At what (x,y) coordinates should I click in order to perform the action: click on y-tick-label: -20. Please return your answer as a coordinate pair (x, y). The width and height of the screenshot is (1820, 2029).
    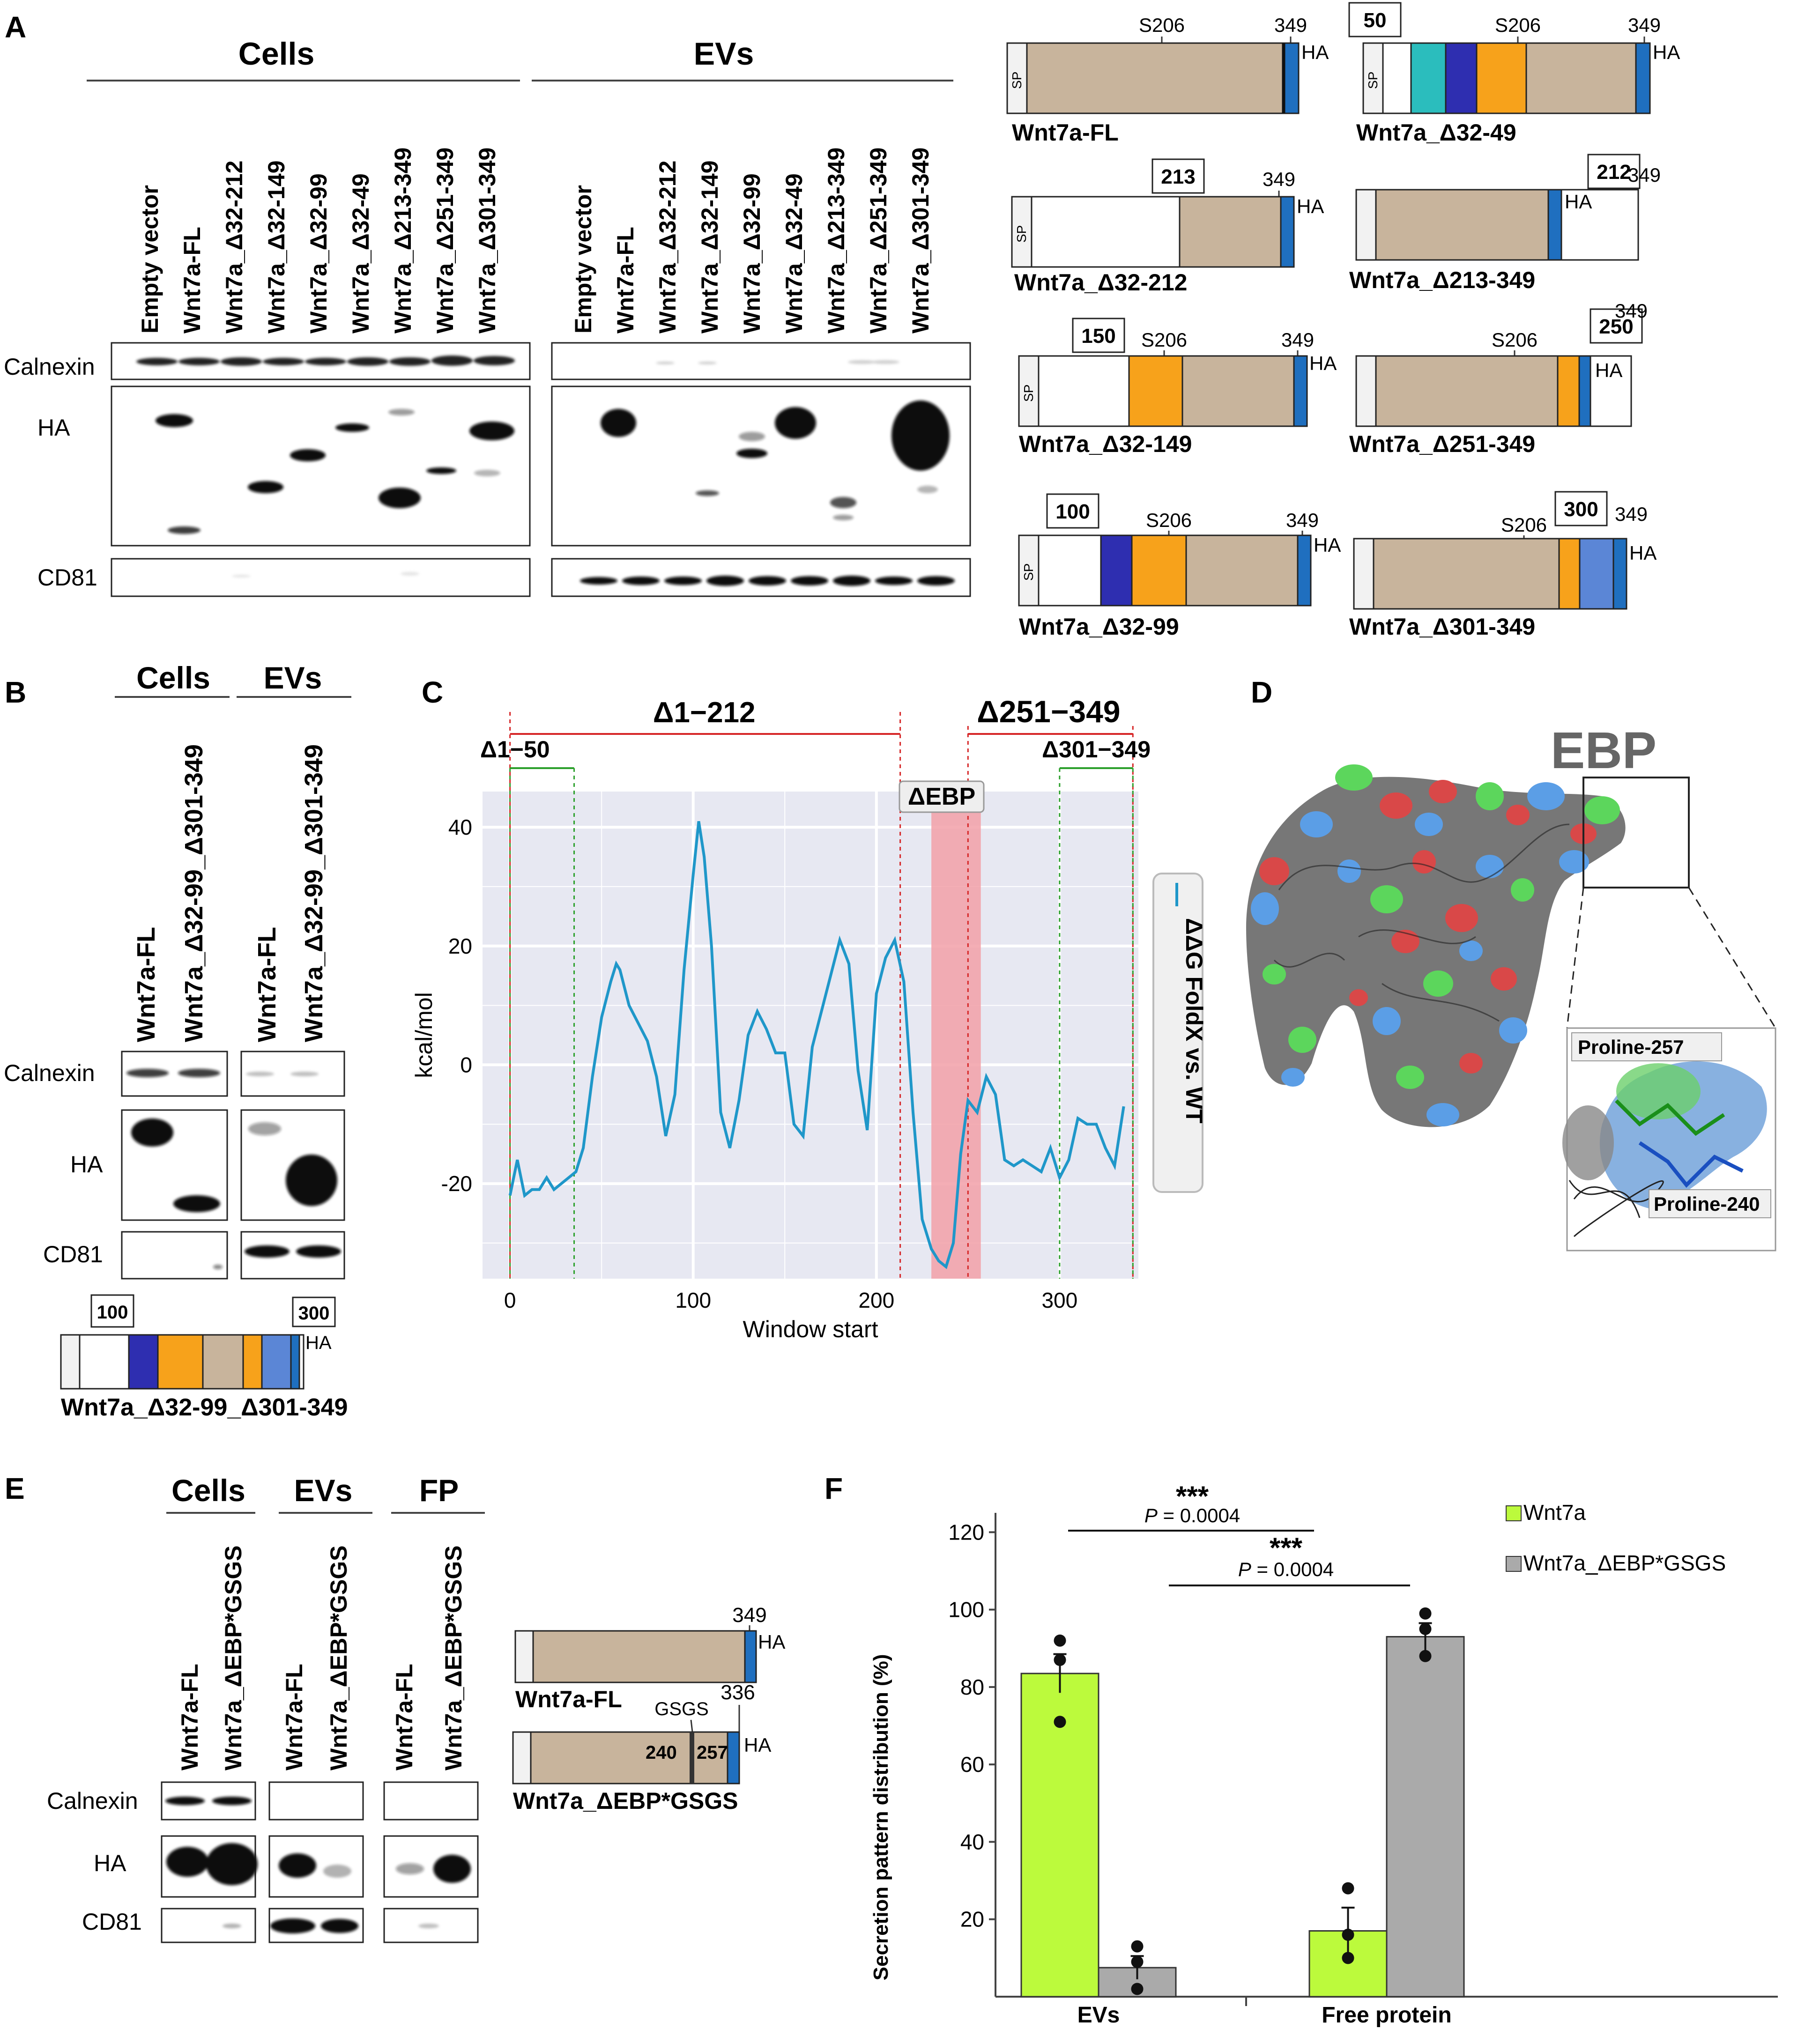
    Looking at the image, I should click on (456, 1184).